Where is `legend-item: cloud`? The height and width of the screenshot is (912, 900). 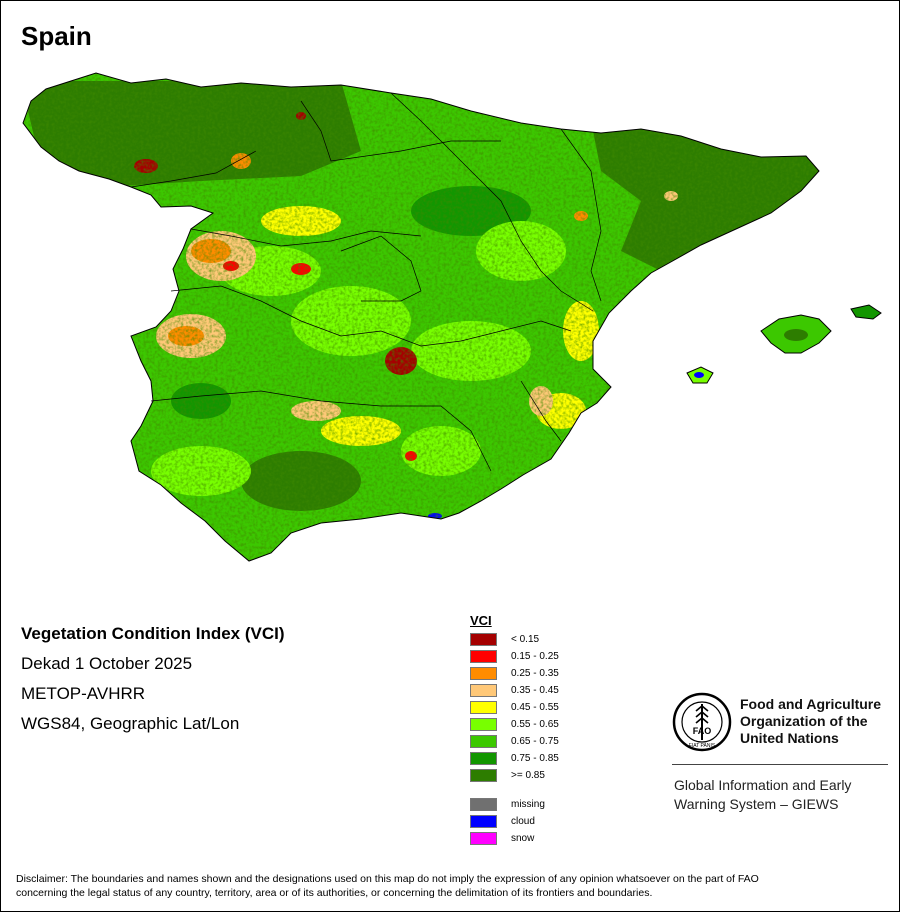
legend-item: cloud is located at coordinates (514, 821).